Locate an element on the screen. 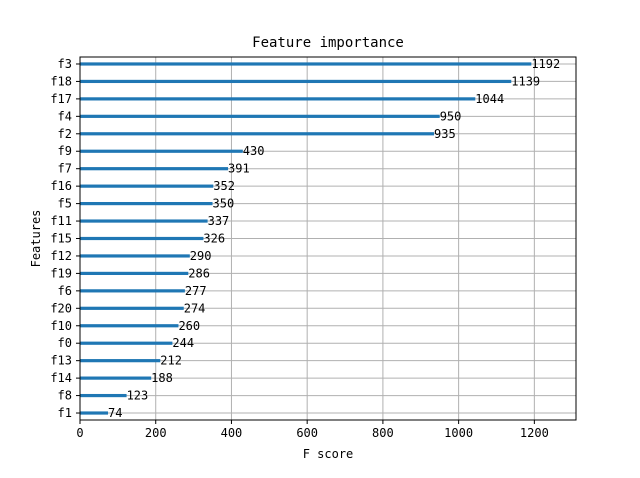 The height and width of the screenshot is (478, 640). bar-value-label-f16: 352 is located at coordinates (224, 186).